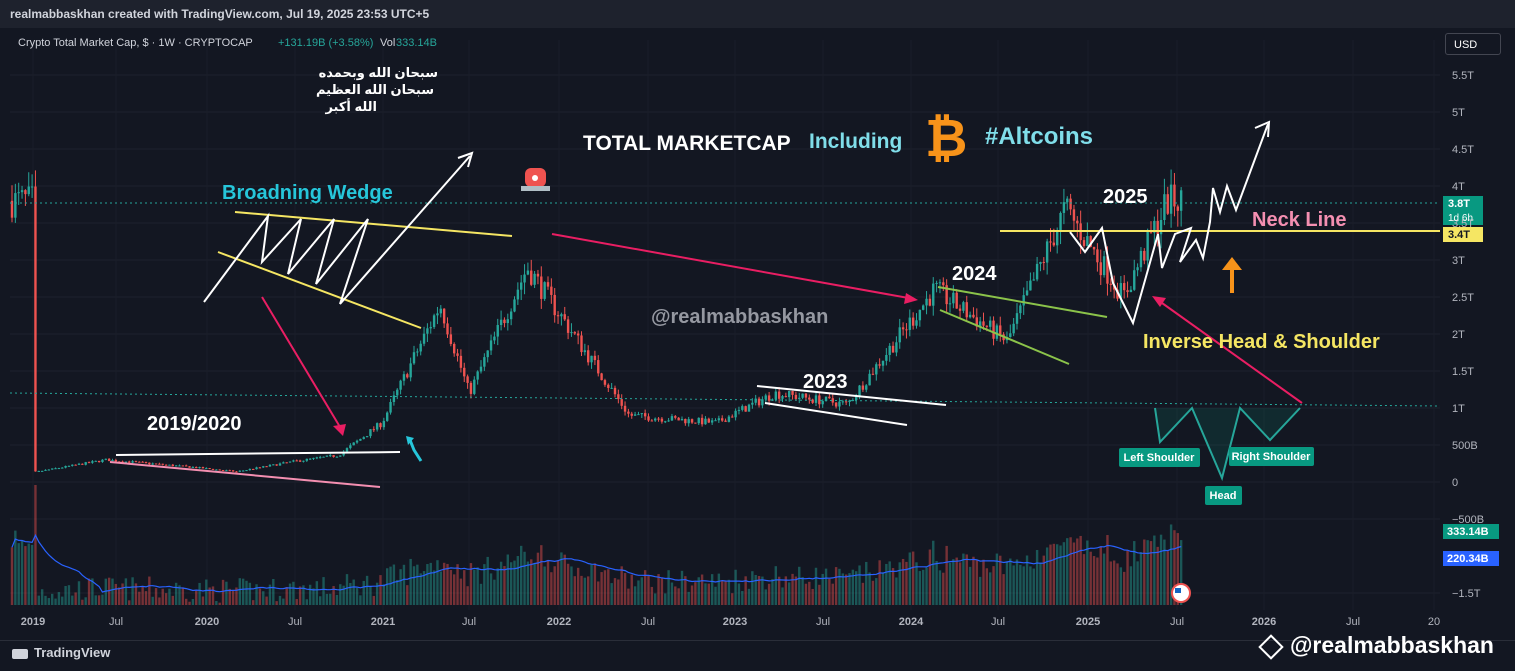 This screenshot has width=1515, height=671. What do you see at coordinates (1463, 298) in the screenshot?
I see `y-tick-label: 2.5T` at bounding box center [1463, 298].